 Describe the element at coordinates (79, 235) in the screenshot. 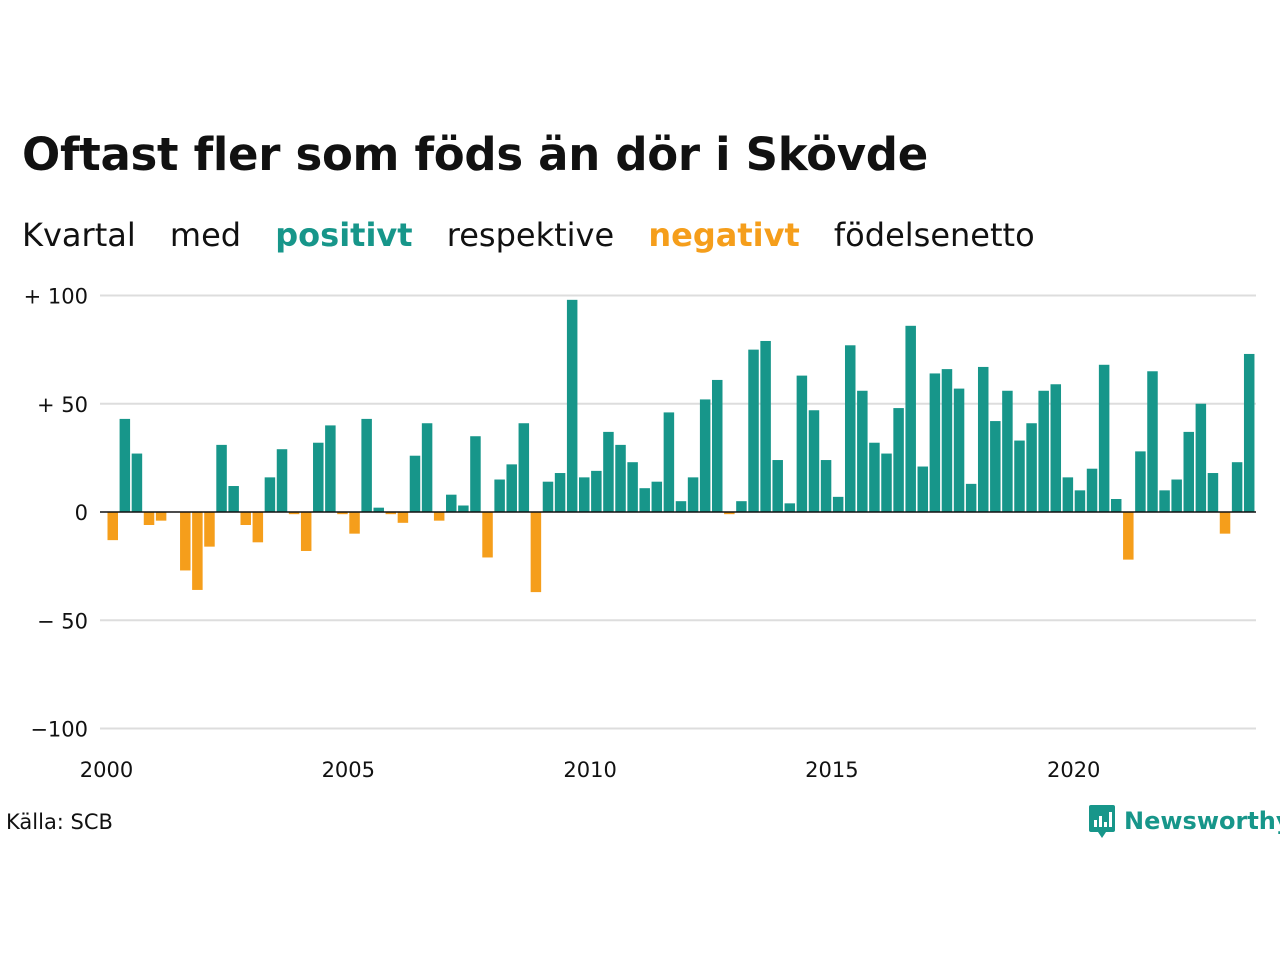

I see `subtitle-word: Kvartal` at that location.